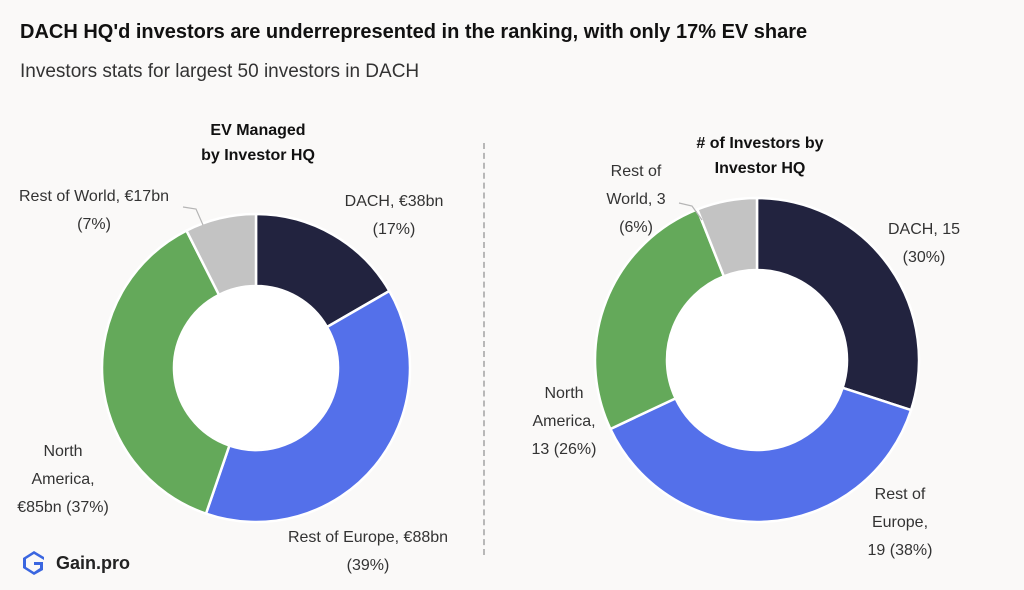 Image resolution: width=1024 pixels, height=590 pixels. What do you see at coordinates (193, 216) in the screenshot?
I see `leader-line-rest-of-world-ev` at bounding box center [193, 216].